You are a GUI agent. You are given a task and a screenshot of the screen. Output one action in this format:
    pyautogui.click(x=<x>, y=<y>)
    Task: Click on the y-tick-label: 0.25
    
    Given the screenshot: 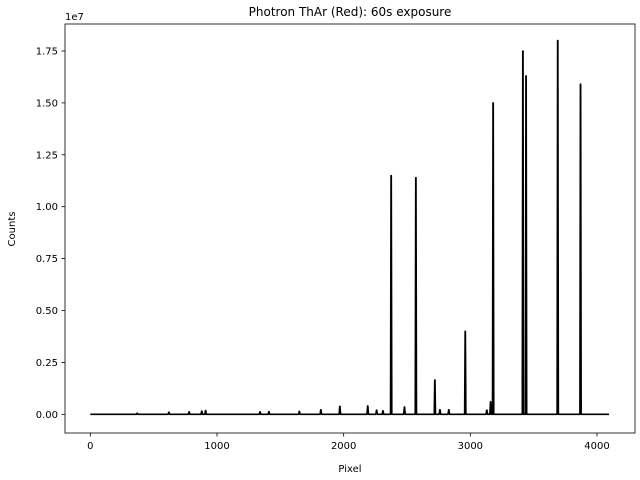 What is the action you would take?
    pyautogui.click(x=47, y=363)
    